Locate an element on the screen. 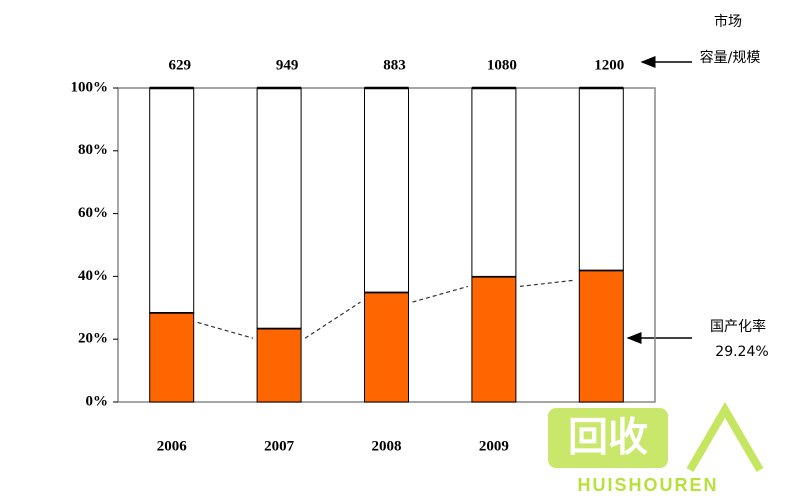  top-label: 1200 is located at coordinates (609, 65).